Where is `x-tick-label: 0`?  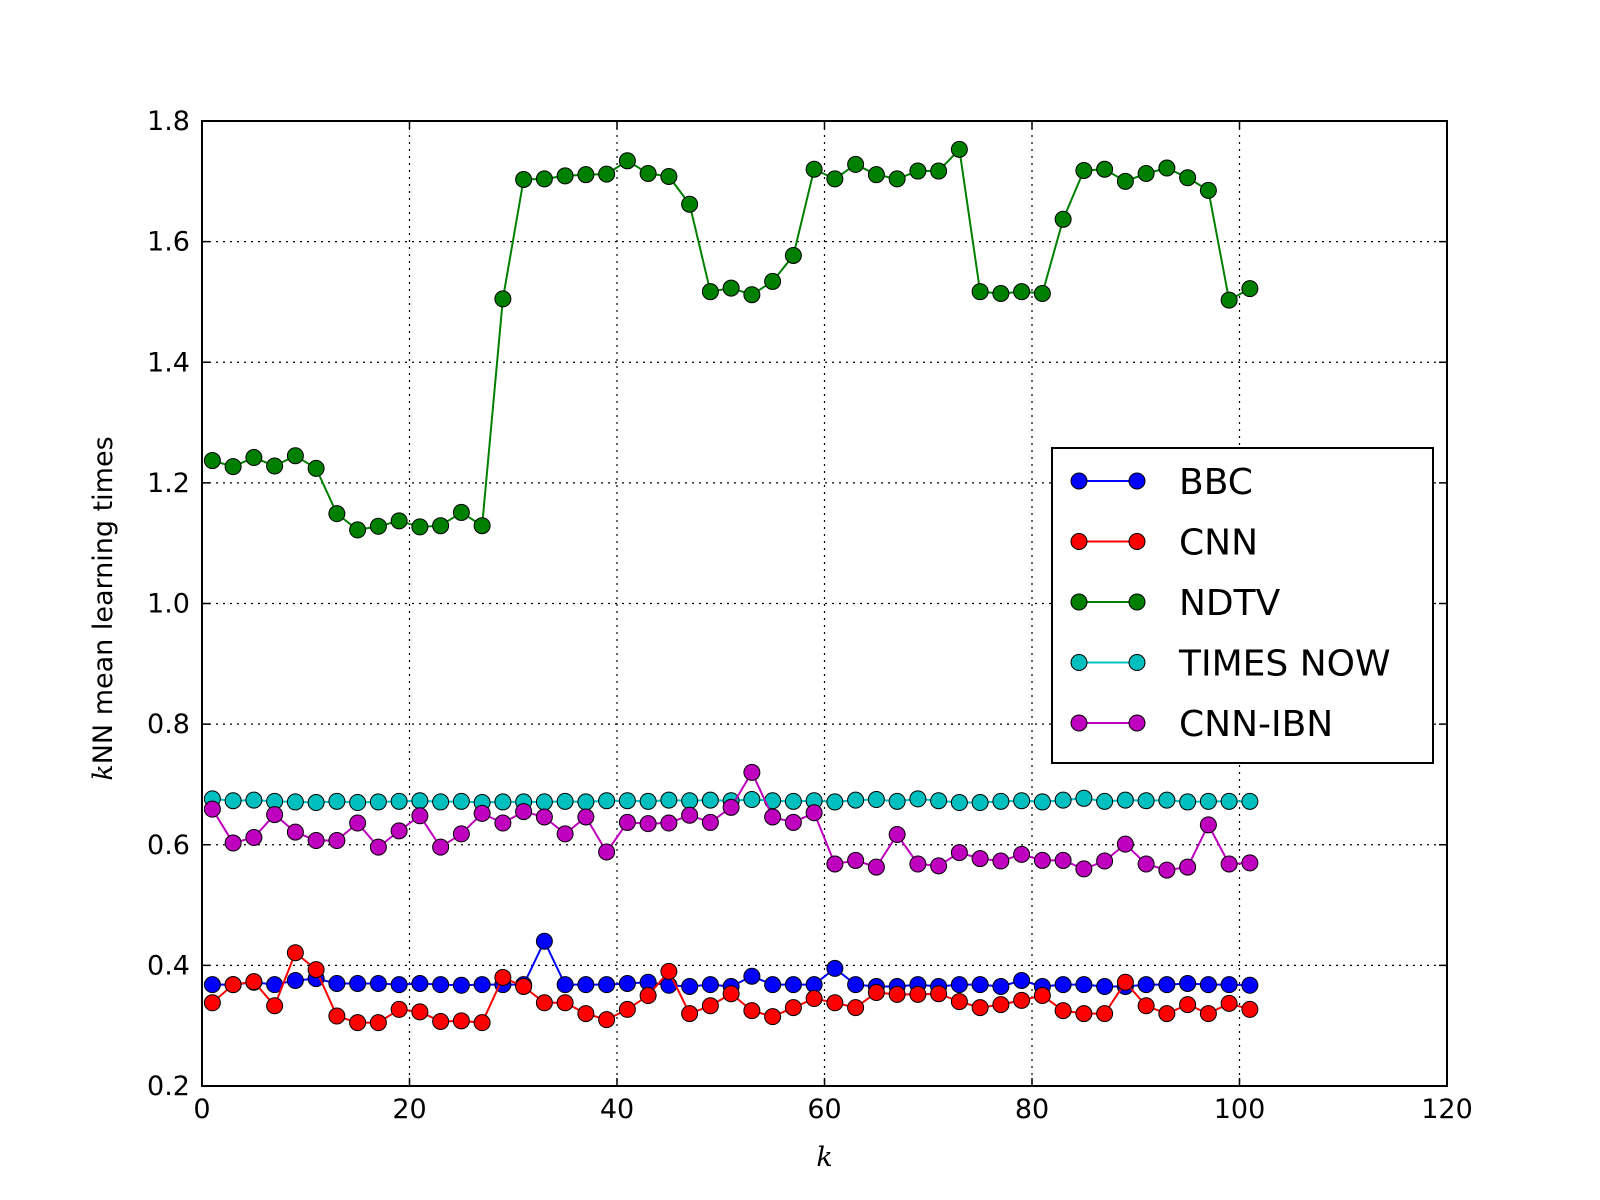 x-tick-label: 0 is located at coordinates (201, 1109).